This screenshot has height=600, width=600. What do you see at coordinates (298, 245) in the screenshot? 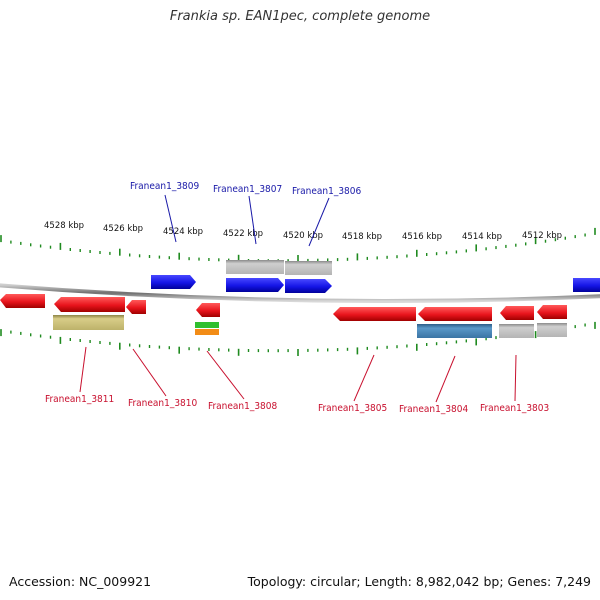
I see `upper-tick-track` at bounding box center [298, 245].